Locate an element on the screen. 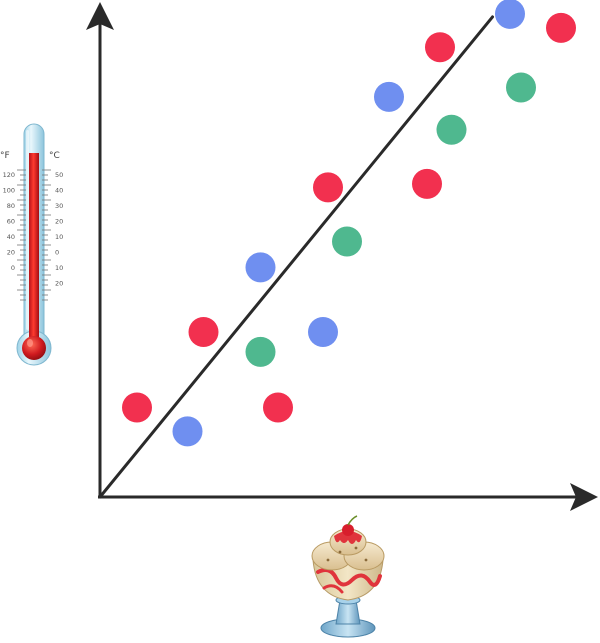  fahrenheit-unit-label: °F is located at coordinates (5, 156).